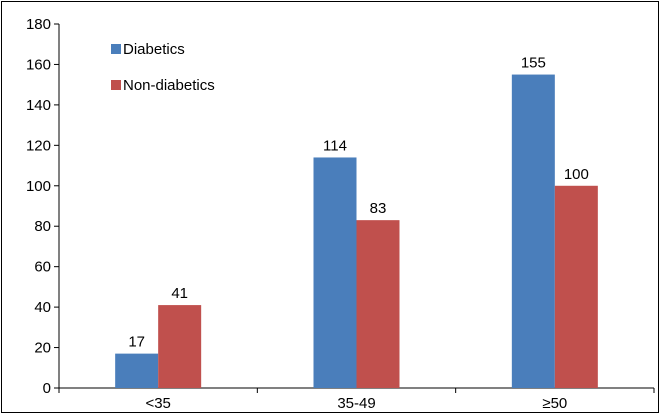  Describe the element at coordinates (356, 403) in the screenshot. I see `x-tick-label: 35-49` at that location.